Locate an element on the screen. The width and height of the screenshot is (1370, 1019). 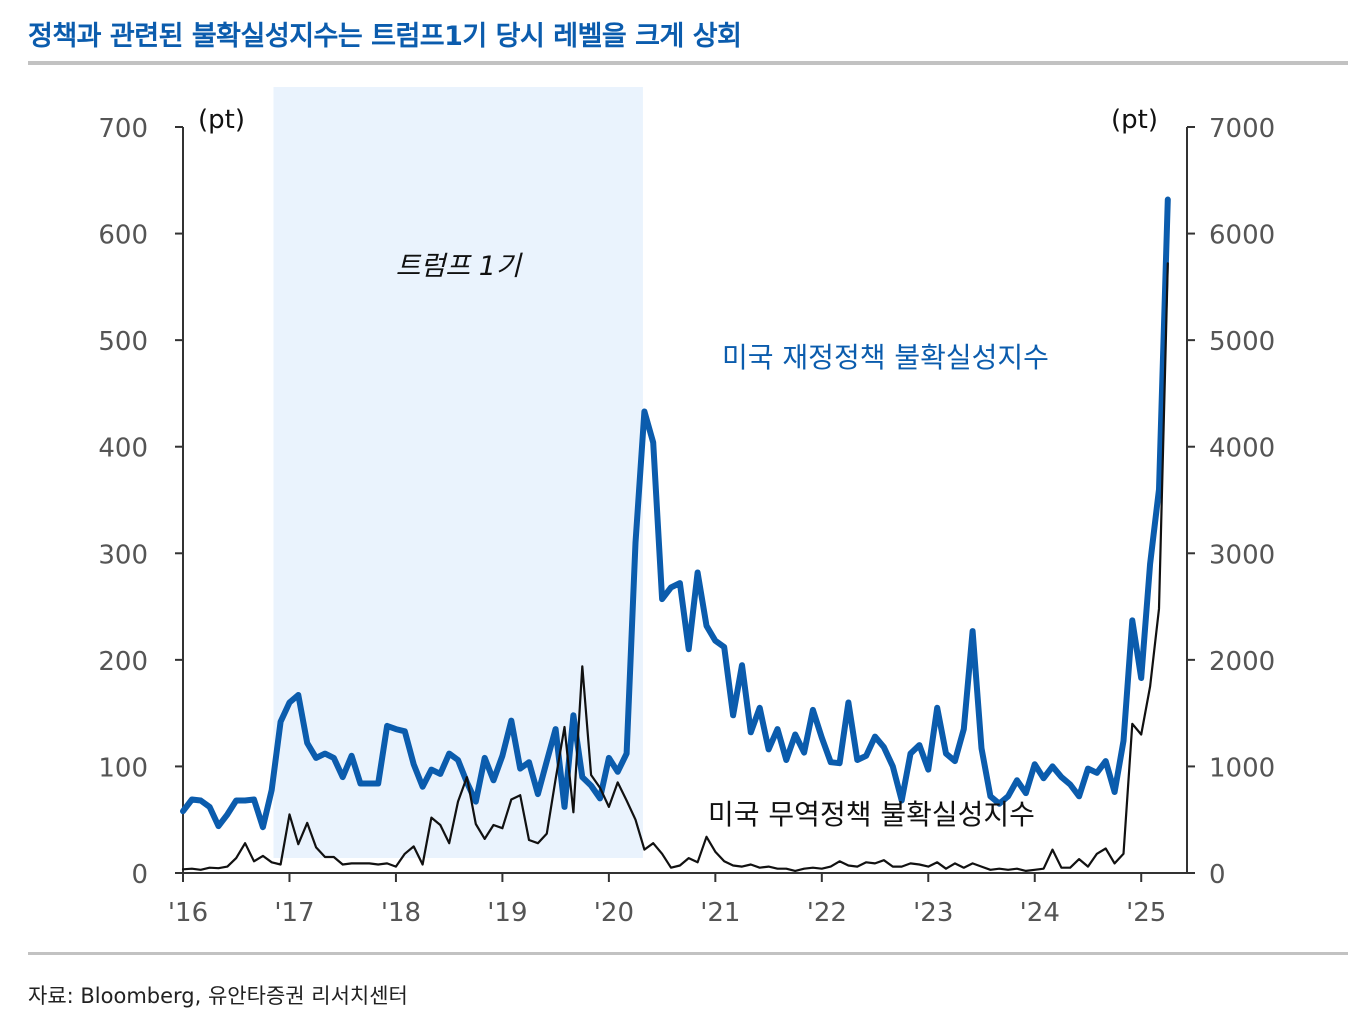
right-y-tick-label: 1000 is located at coordinates (1242, 768).